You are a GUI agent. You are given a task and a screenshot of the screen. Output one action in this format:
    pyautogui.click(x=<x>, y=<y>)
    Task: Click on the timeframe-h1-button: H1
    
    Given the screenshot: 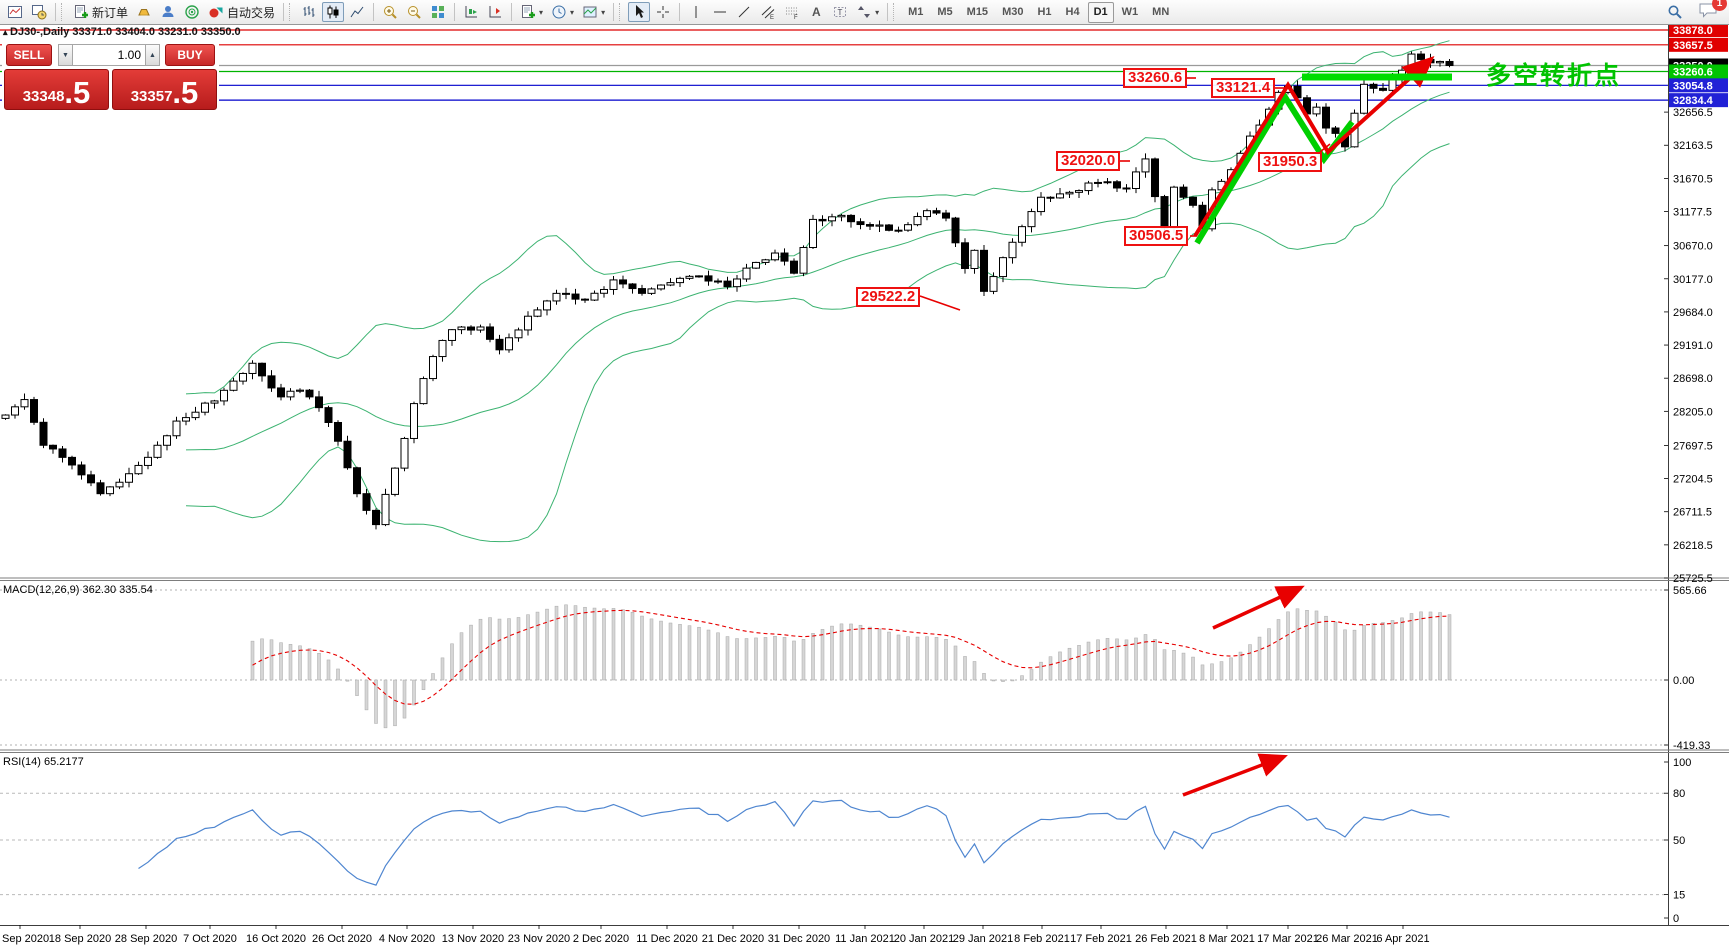 What is the action you would take?
    pyautogui.click(x=1044, y=12)
    